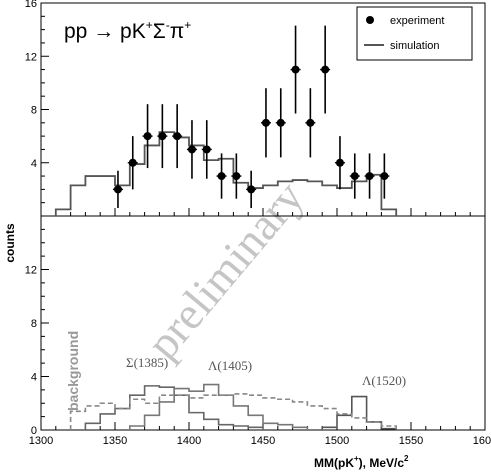 The image size is (491, 476). I want to click on lambda1520-histogram, so click(359, 412).